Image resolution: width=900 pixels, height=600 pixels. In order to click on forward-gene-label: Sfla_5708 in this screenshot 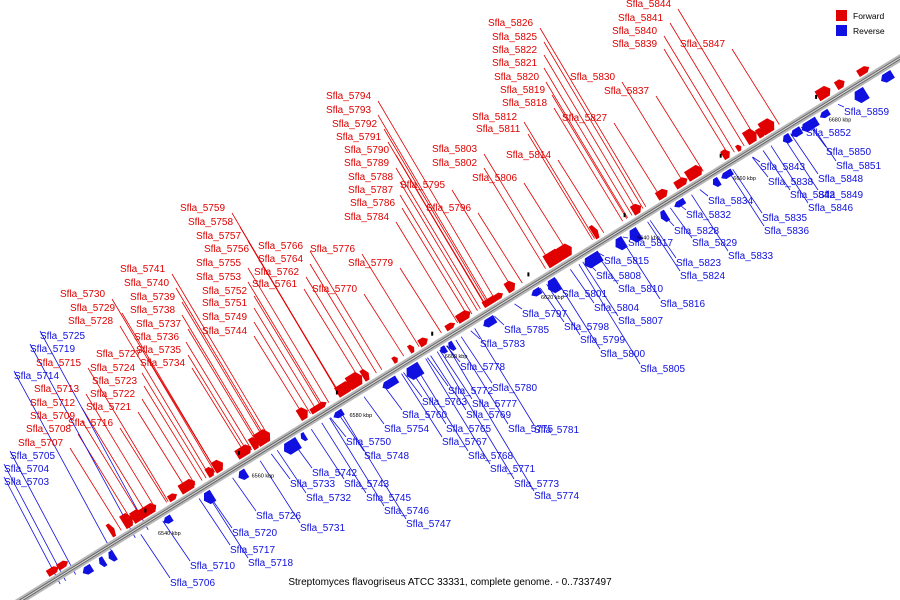, I will do `click(48, 429)`.